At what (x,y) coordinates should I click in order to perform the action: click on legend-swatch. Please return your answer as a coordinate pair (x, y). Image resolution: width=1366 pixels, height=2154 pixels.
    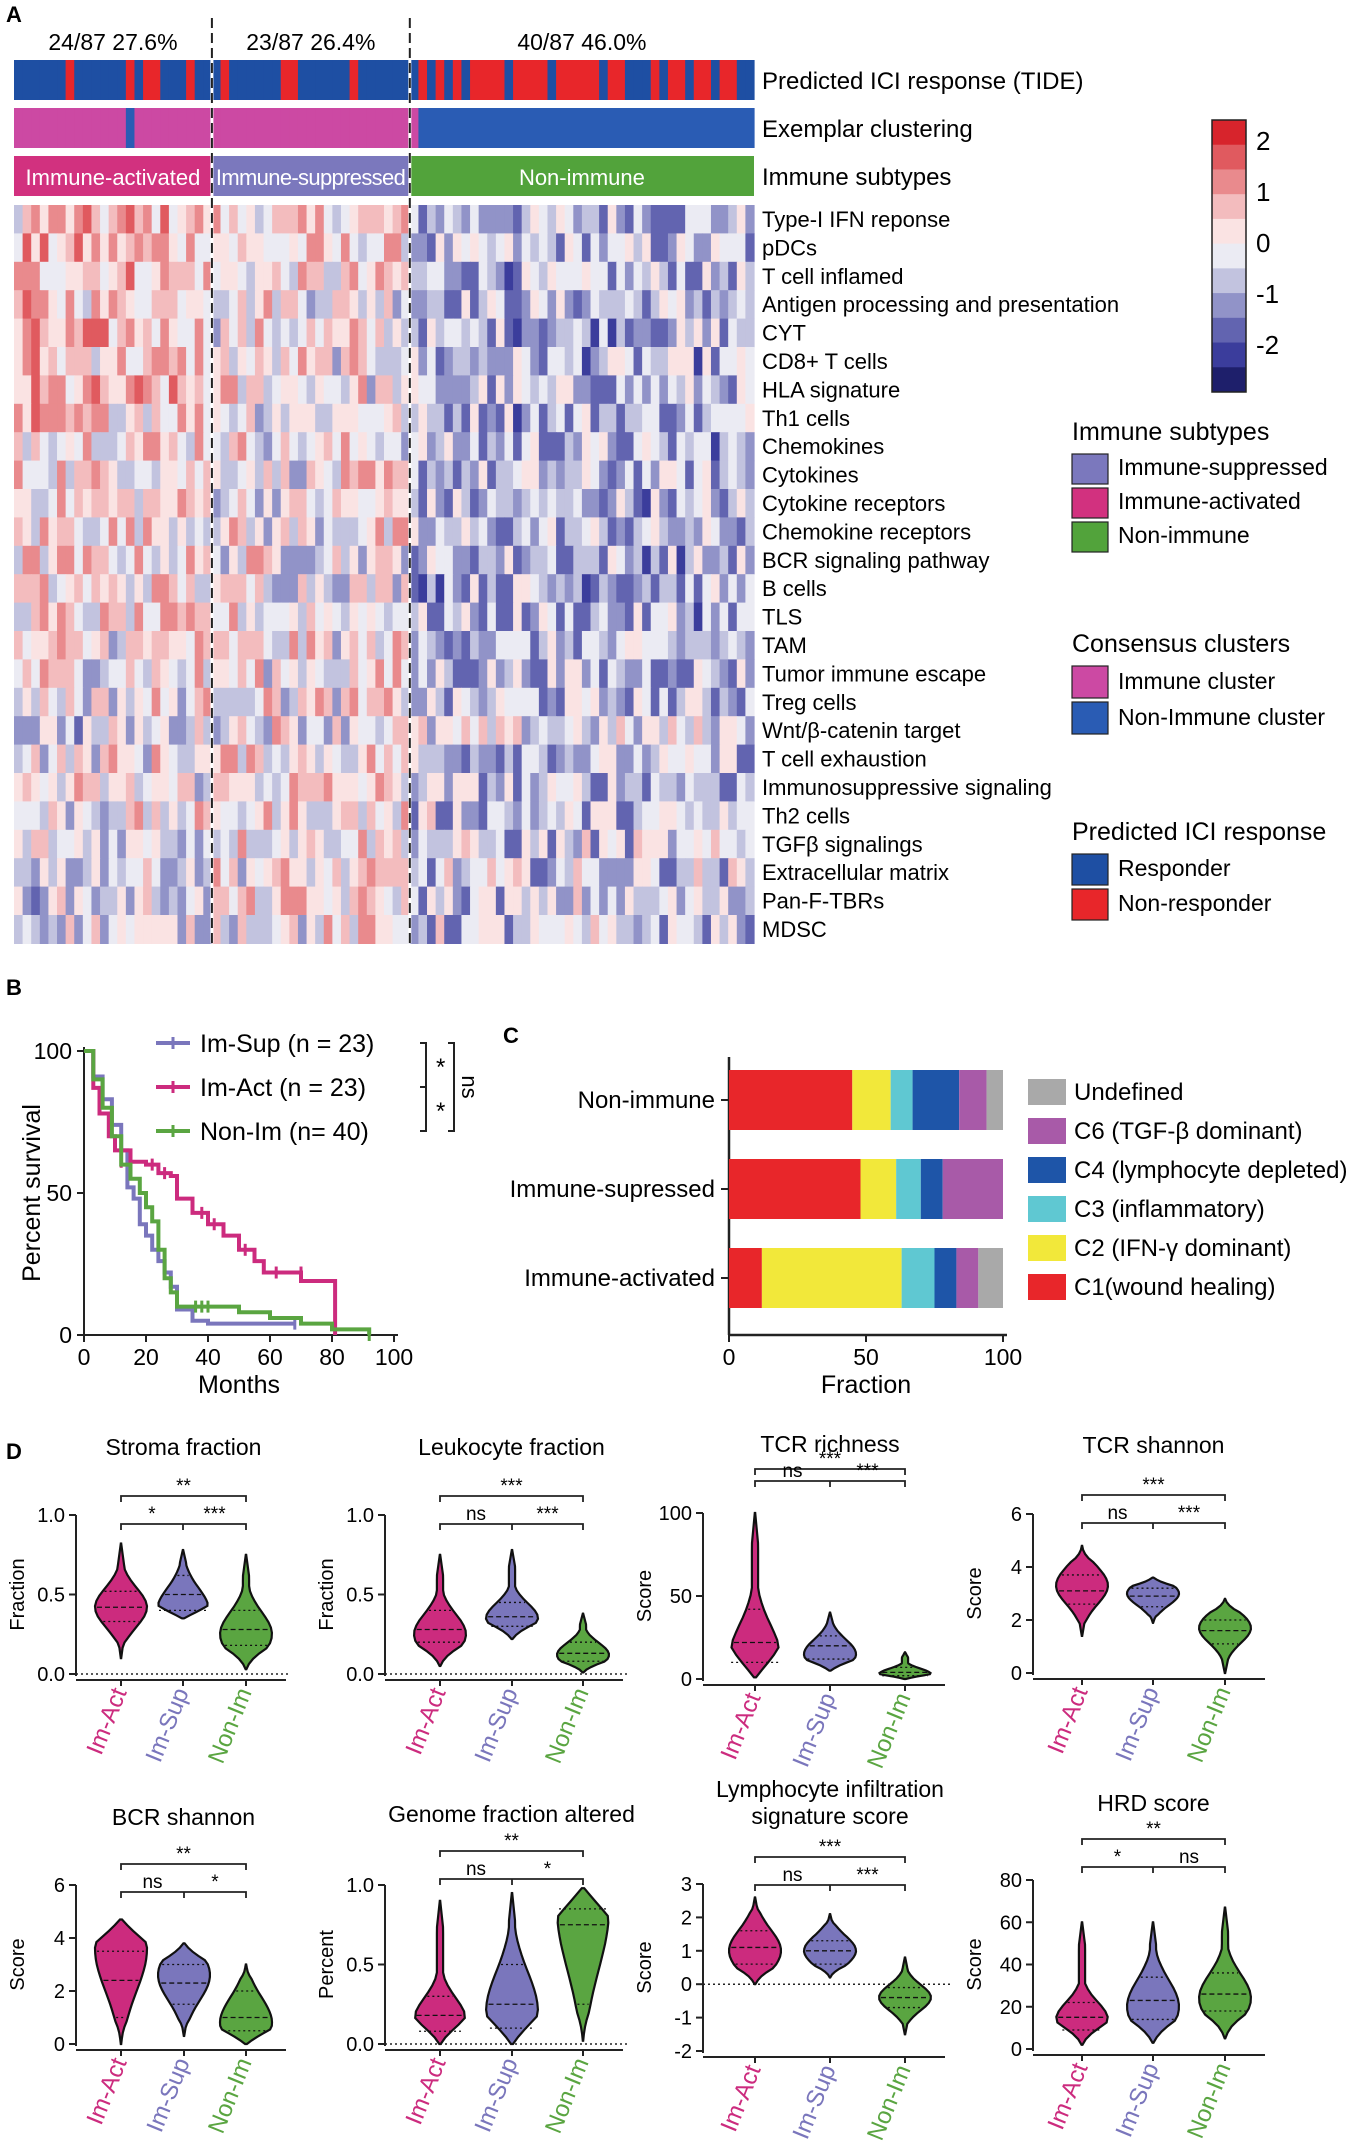
    Looking at the image, I should click on (1047, 1131).